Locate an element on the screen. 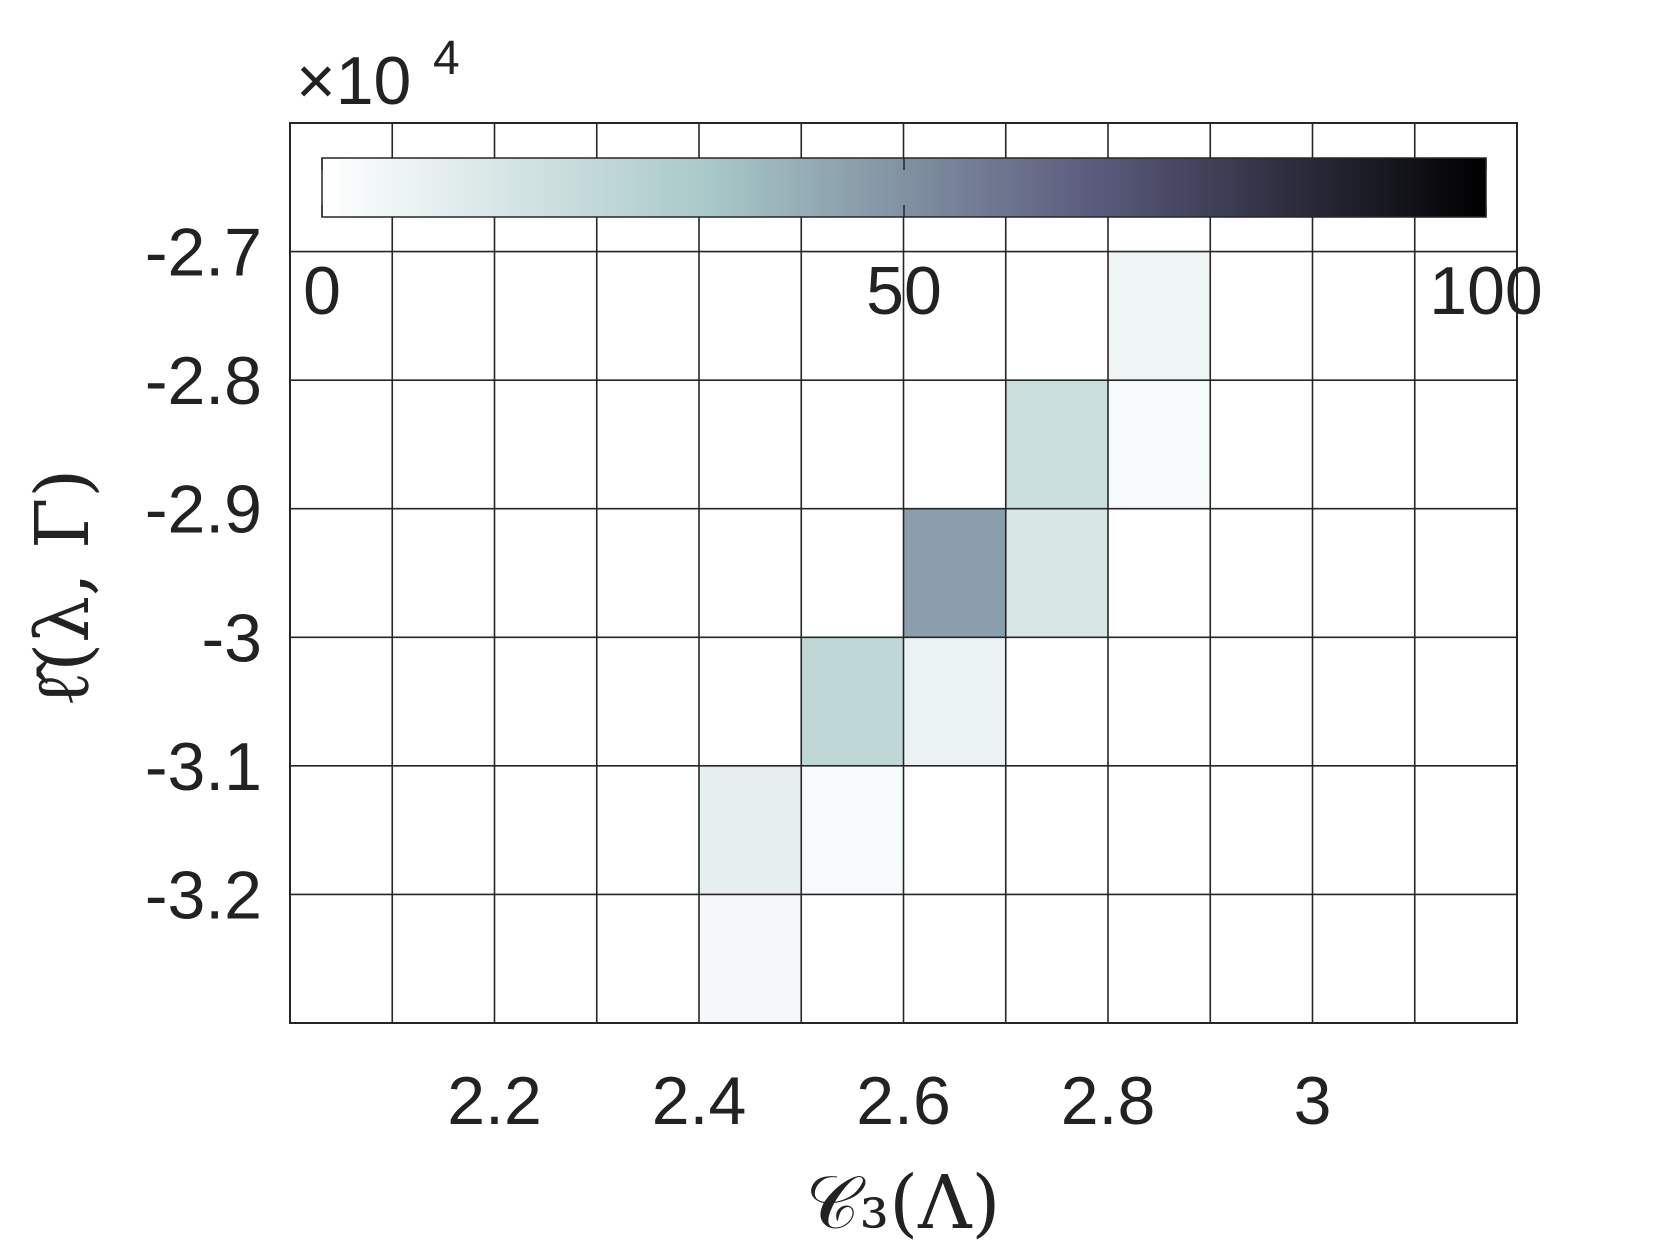  x-tick-labels: 2.2 2.4 2.6 2.8 3 is located at coordinates (889, 1101).